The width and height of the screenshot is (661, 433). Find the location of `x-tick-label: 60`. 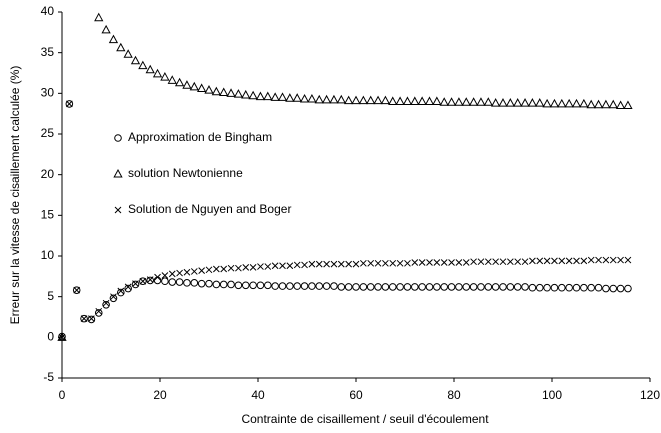

x-tick-label: 60 is located at coordinates (356, 395).